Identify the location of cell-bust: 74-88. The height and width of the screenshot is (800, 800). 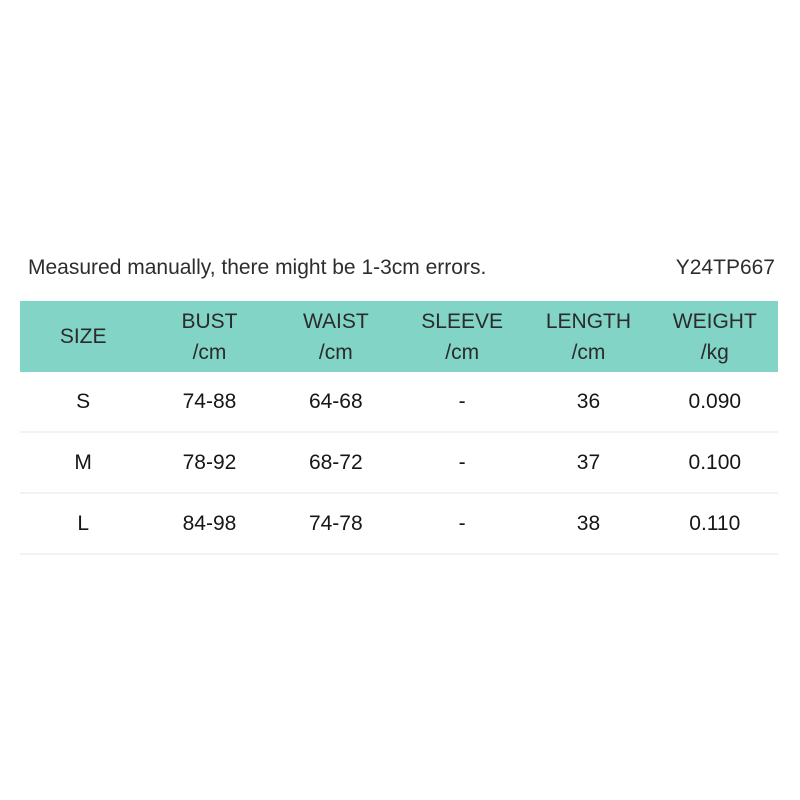
(209, 401).